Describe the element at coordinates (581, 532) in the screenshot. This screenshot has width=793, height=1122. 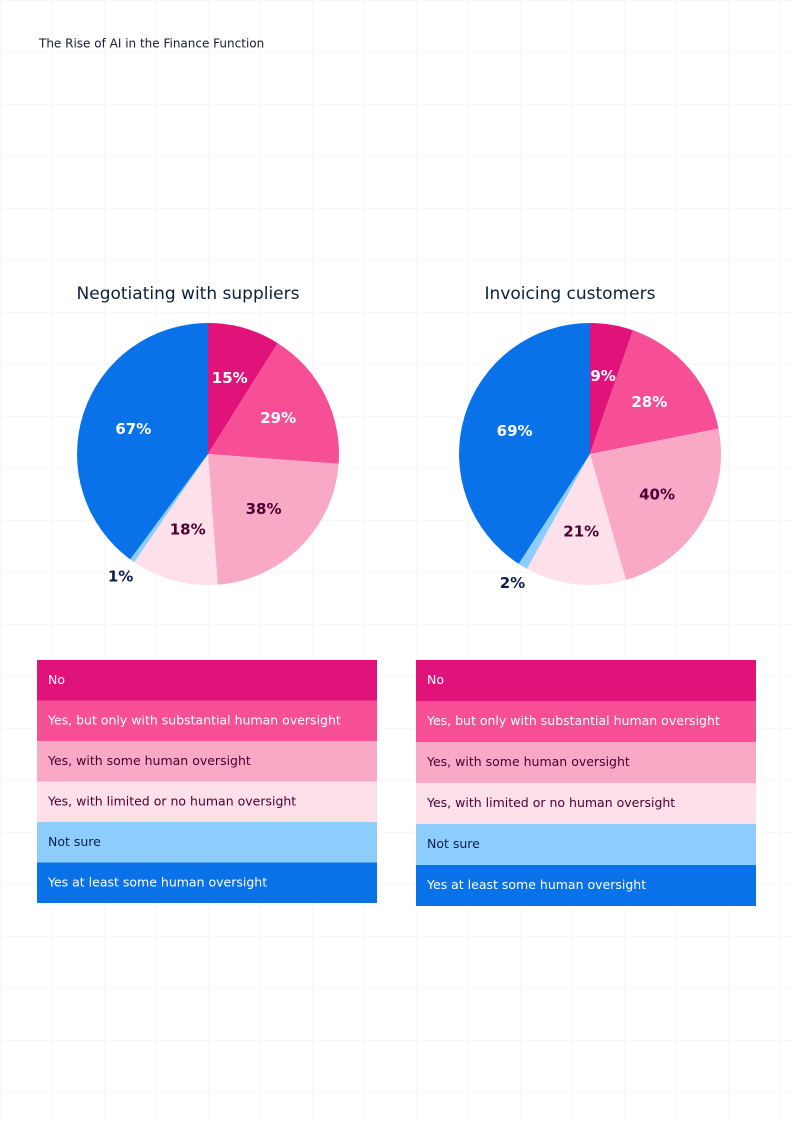
I see `slice-label: 21%` at that location.